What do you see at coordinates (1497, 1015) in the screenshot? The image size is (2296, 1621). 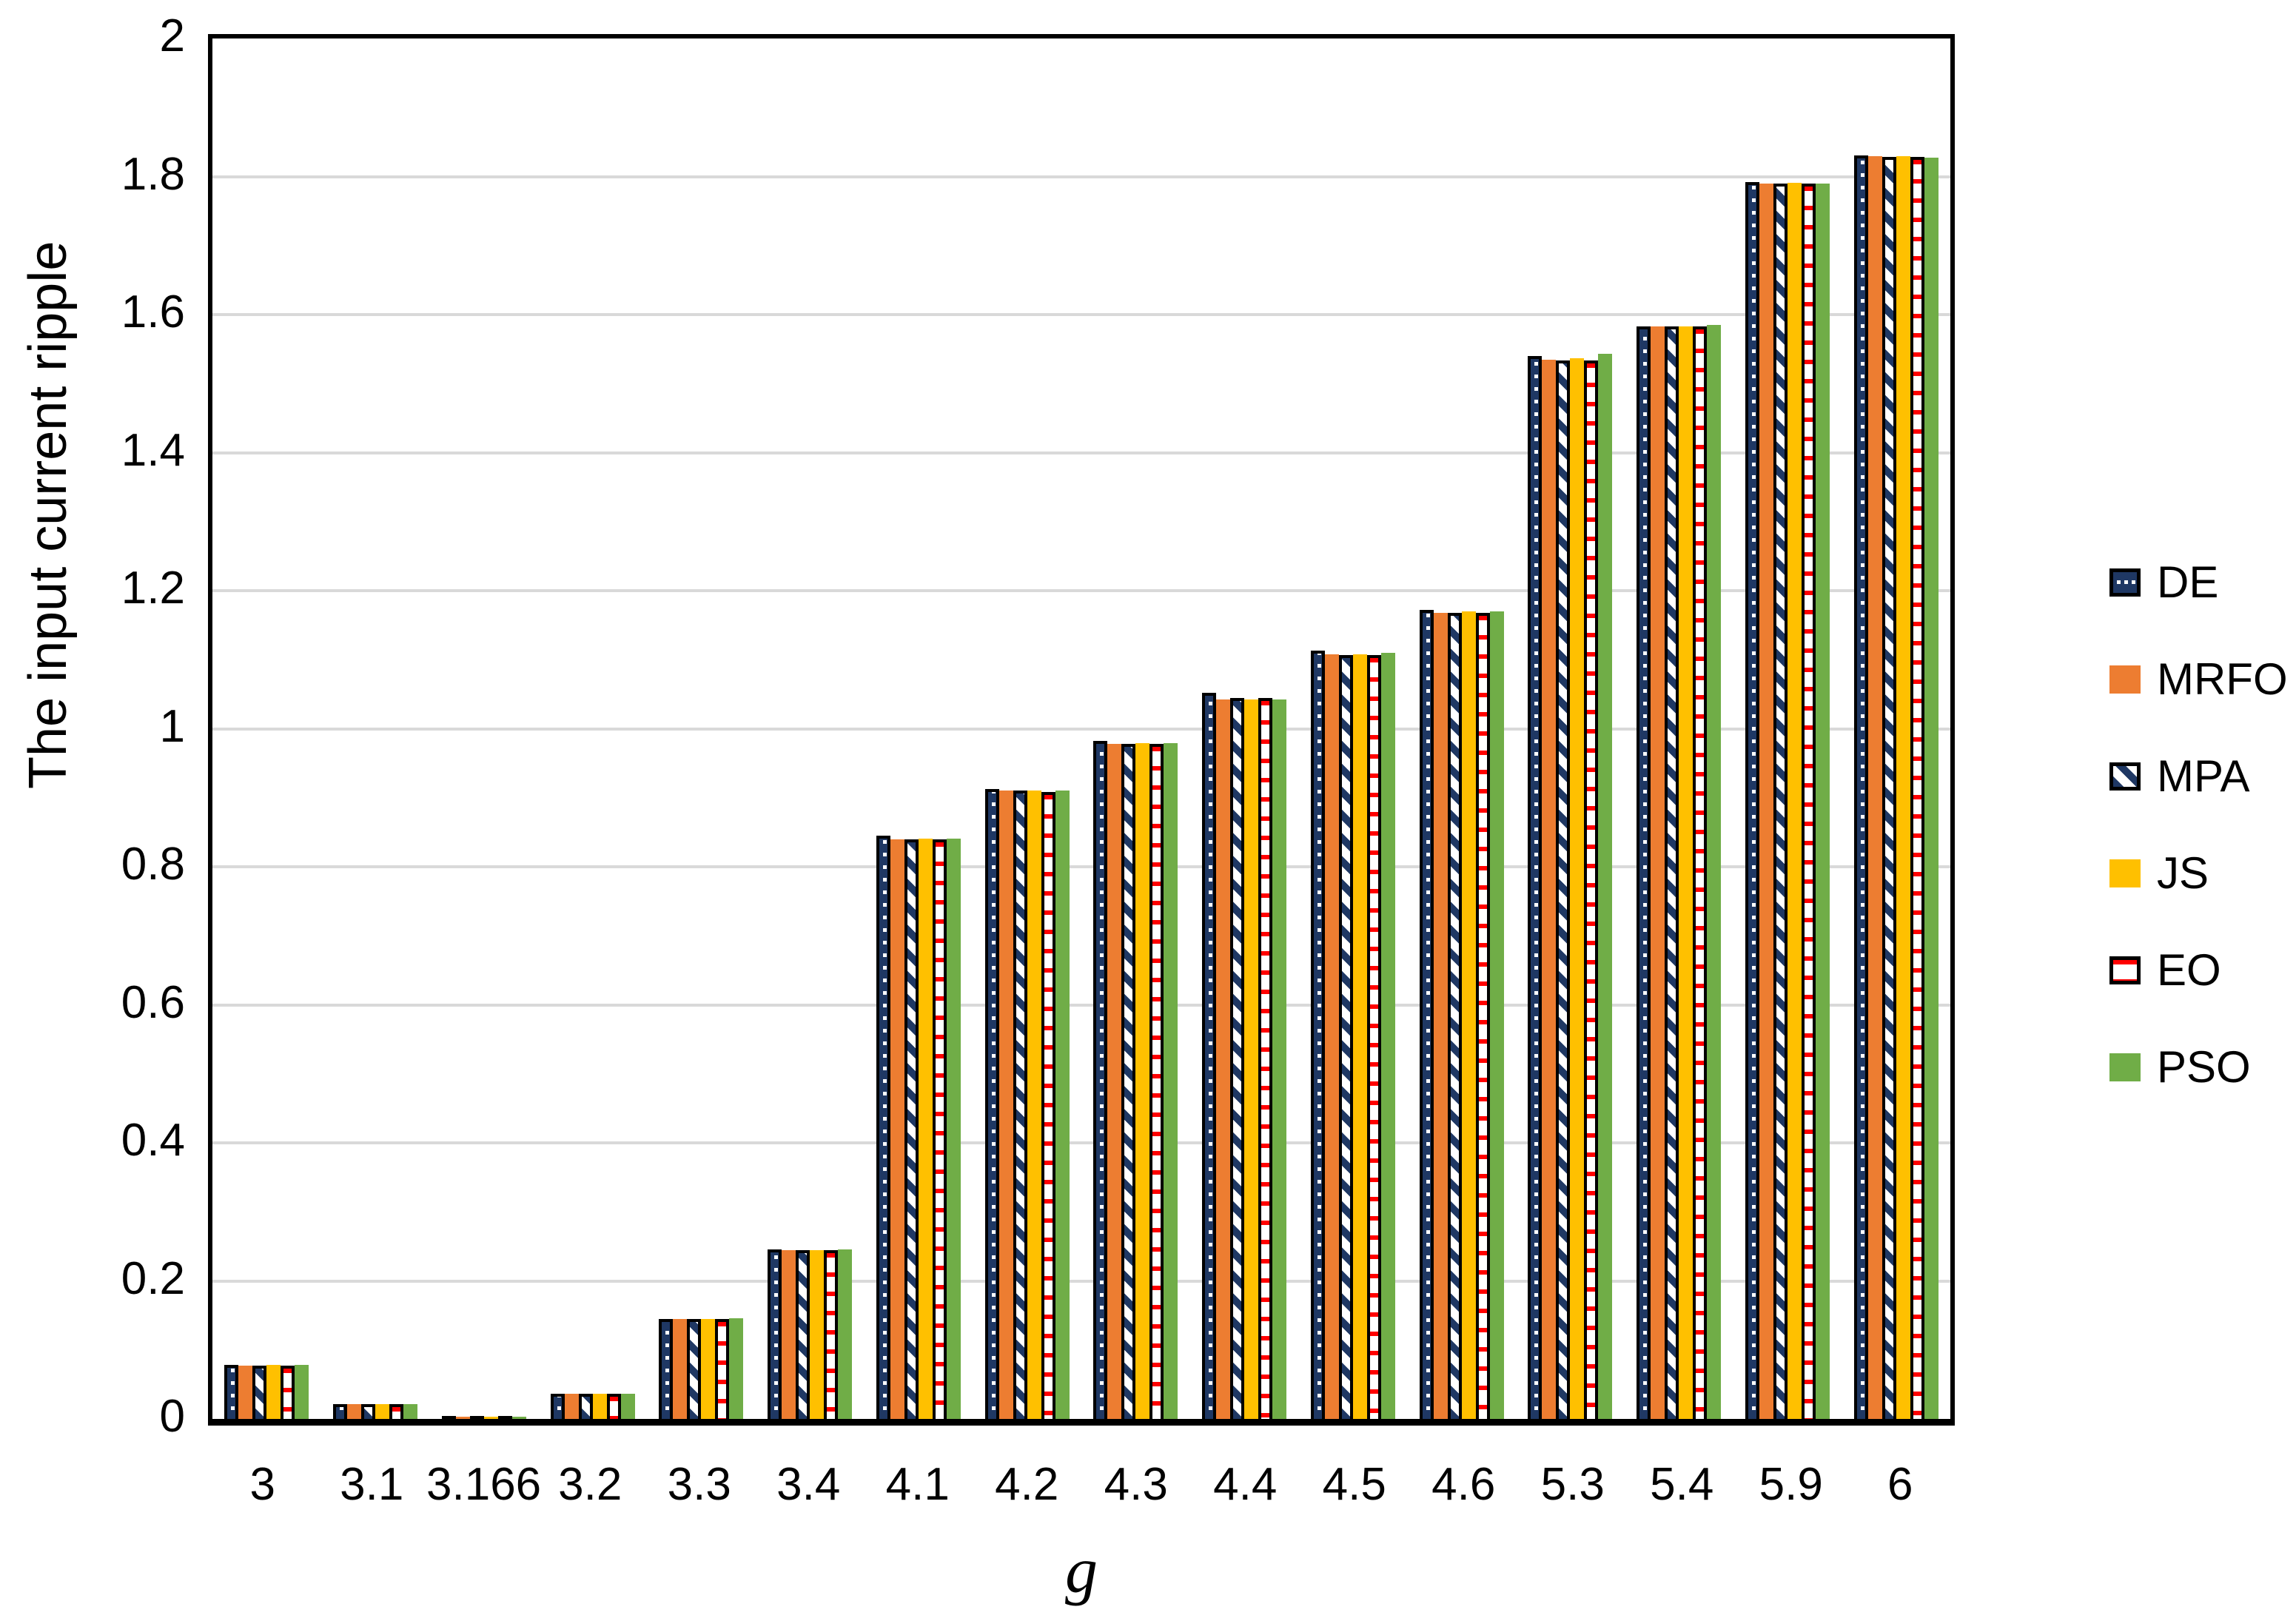 I see `bar-PSO-4.6` at bounding box center [1497, 1015].